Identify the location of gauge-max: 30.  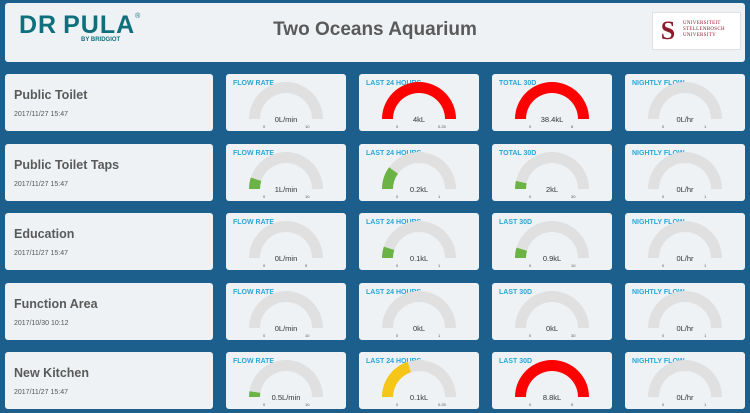
(573, 335).